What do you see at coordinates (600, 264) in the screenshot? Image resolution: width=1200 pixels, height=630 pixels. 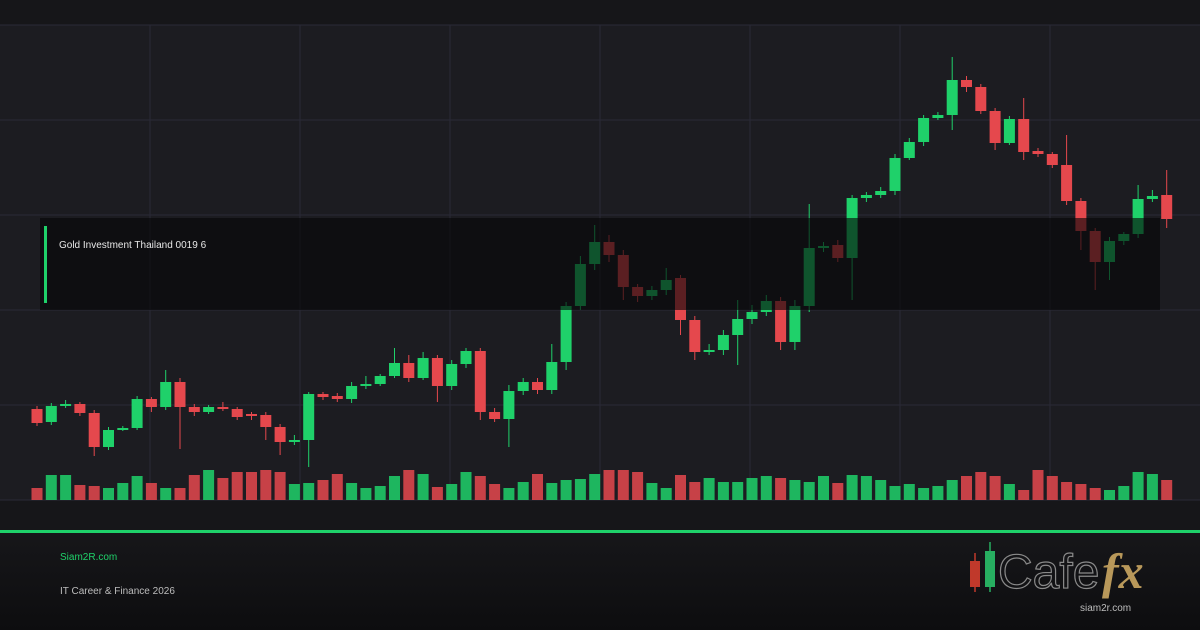 I see `title-panel` at bounding box center [600, 264].